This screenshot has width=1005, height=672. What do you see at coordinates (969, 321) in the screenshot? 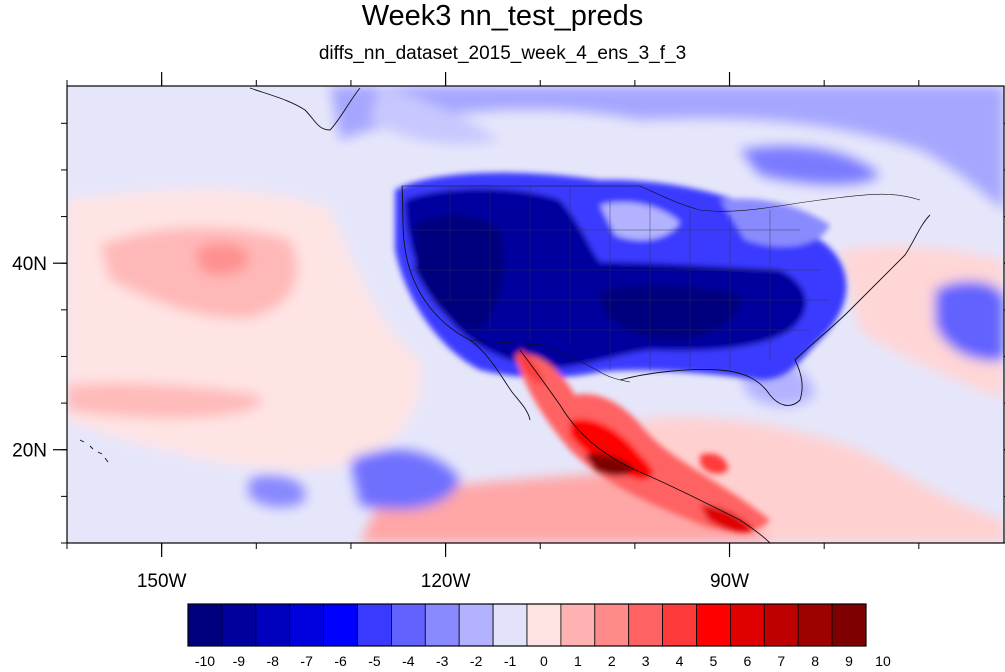
I see `region-western-atlantic-cold` at bounding box center [969, 321].